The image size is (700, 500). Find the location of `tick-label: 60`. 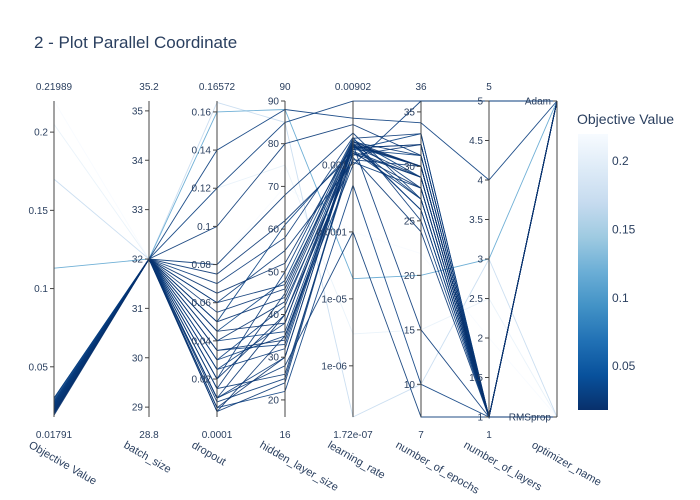

tick-label: 60 is located at coordinates (274, 230).